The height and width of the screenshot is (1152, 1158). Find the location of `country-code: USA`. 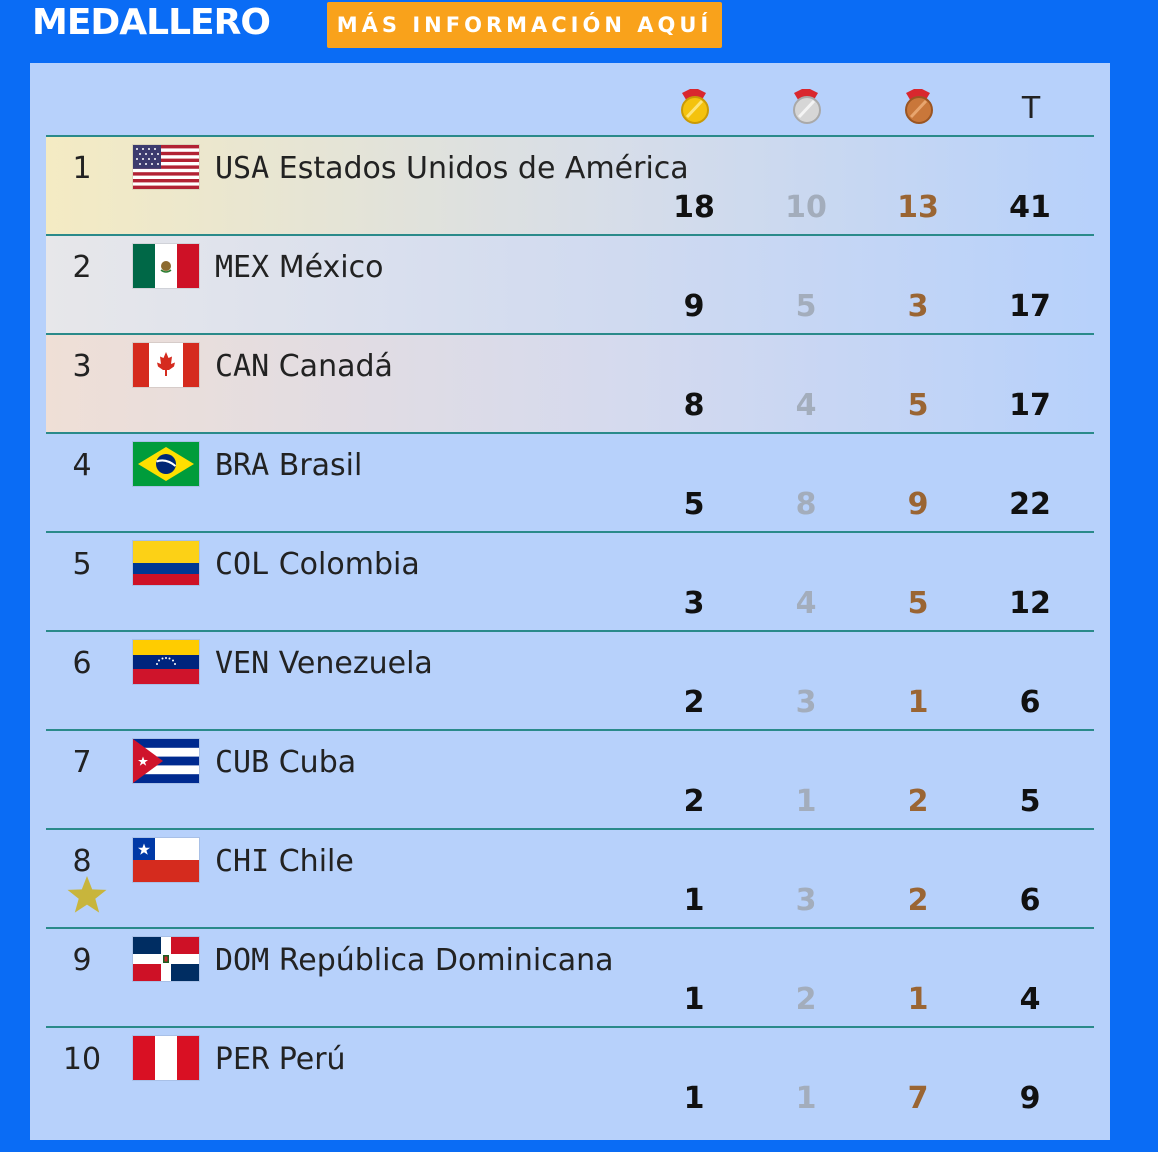

country-code: USA is located at coordinates (242, 168).